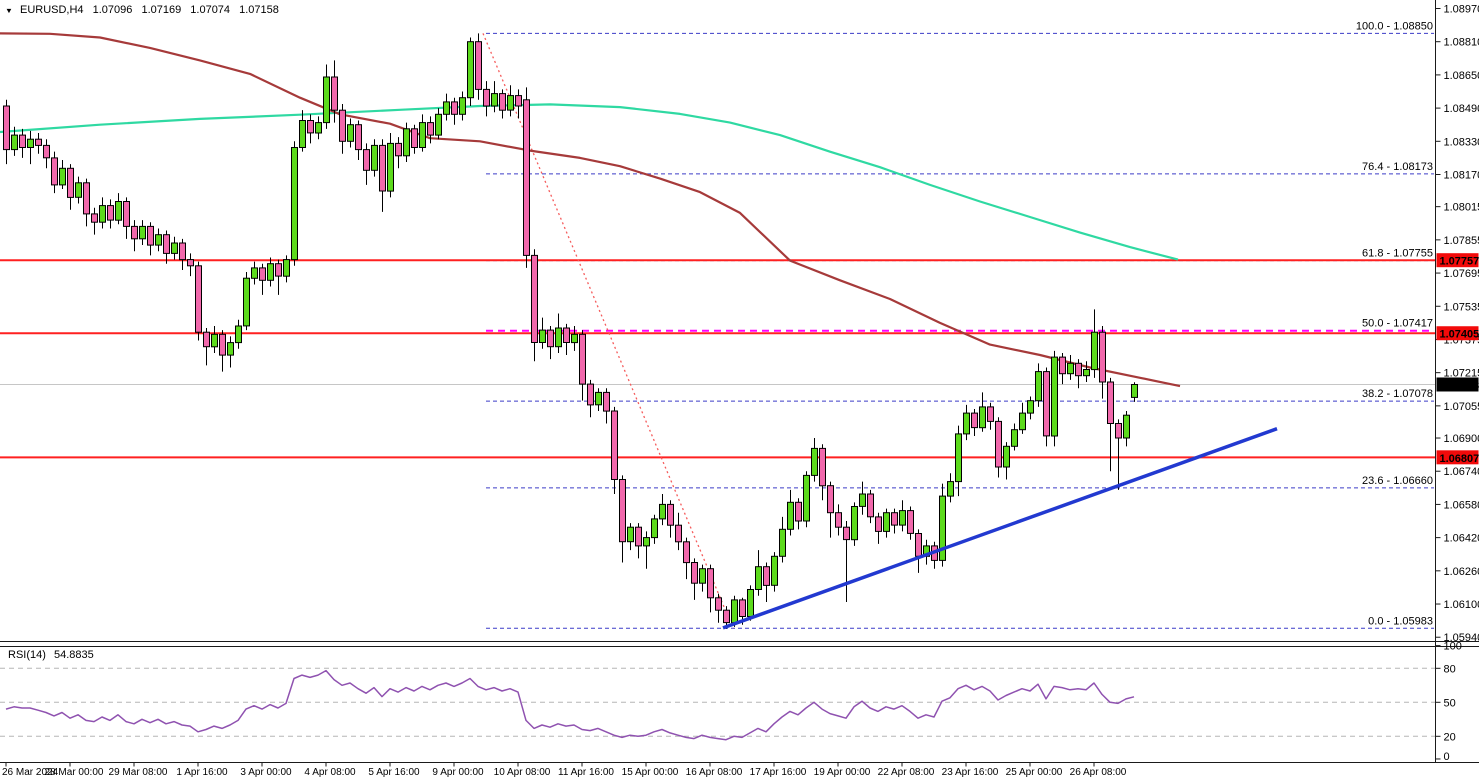 The image size is (1479, 781). What do you see at coordinates (1394, 26) in the screenshot?
I see `svg-text: 100.0 - 1.08850` at bounding box center [1394, 26].